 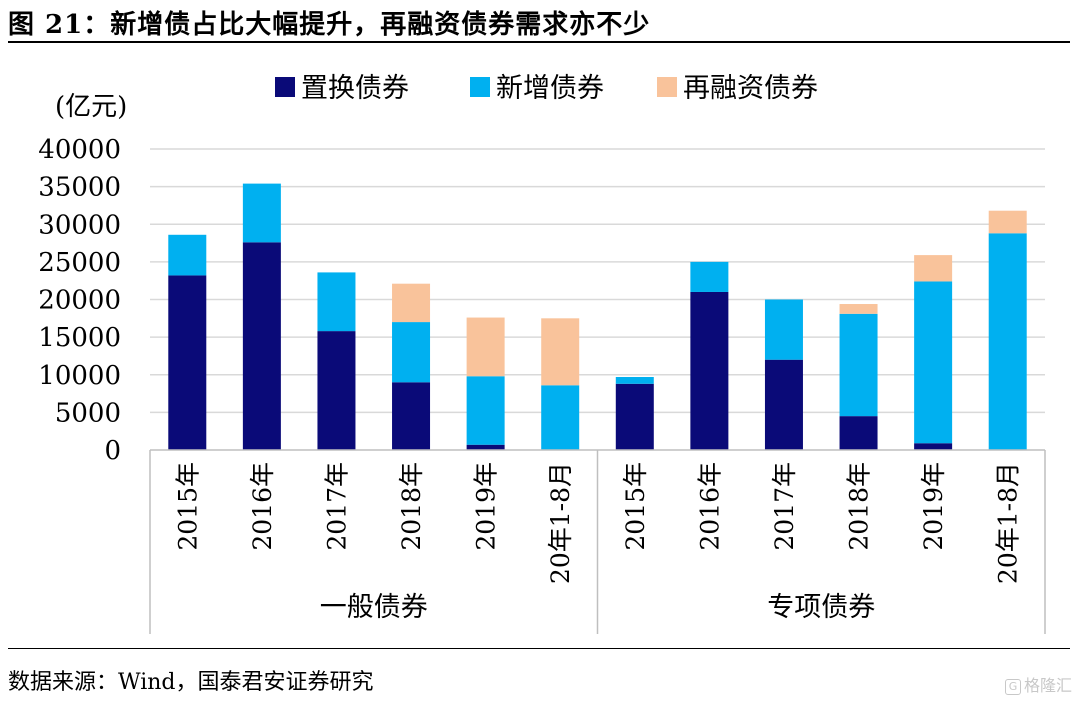 I want to click on logo-g-icon: G, so click(x=1012, y=687).